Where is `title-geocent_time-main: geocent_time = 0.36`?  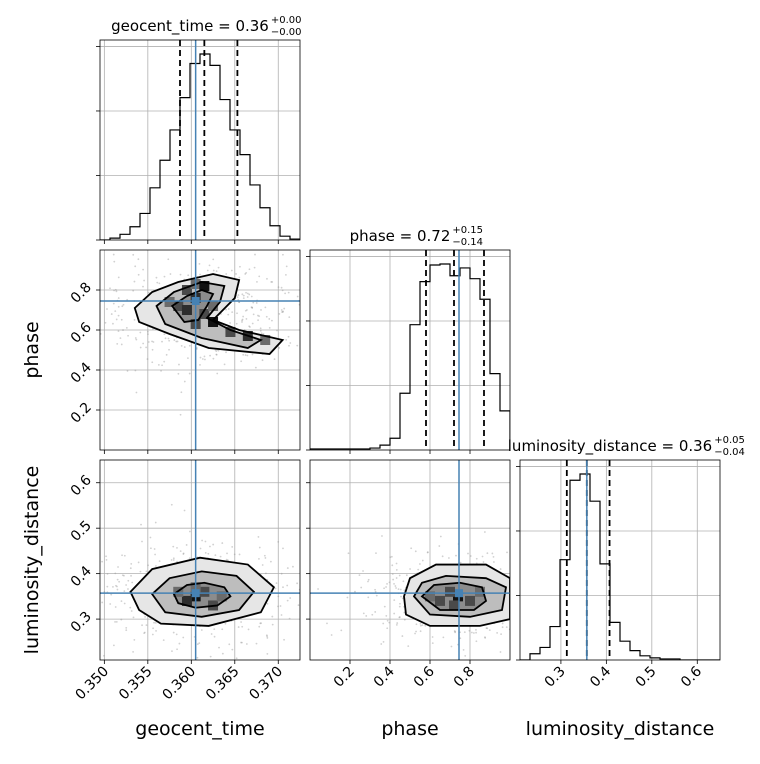
title-geocent_time-main: geocent_time = 0.36 is located at coordinates (190, 26).